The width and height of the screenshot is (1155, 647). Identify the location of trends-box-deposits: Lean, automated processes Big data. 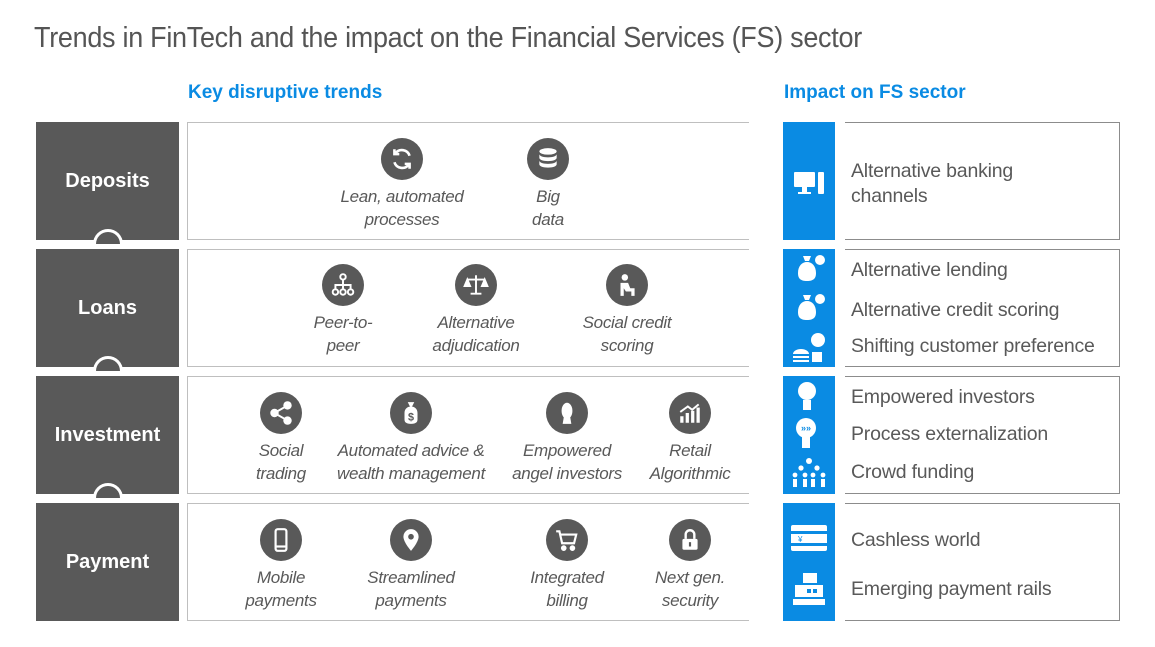
(468, 181).